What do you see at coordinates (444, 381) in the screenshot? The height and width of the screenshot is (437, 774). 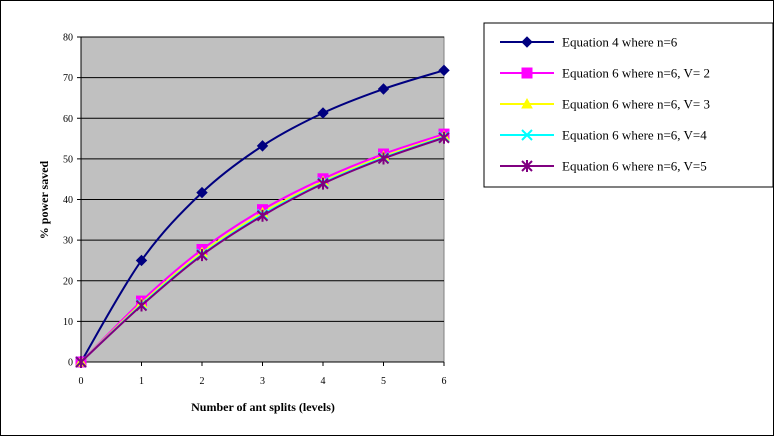 I see `x-tick-label: 6` at bounding box center [444, 381].